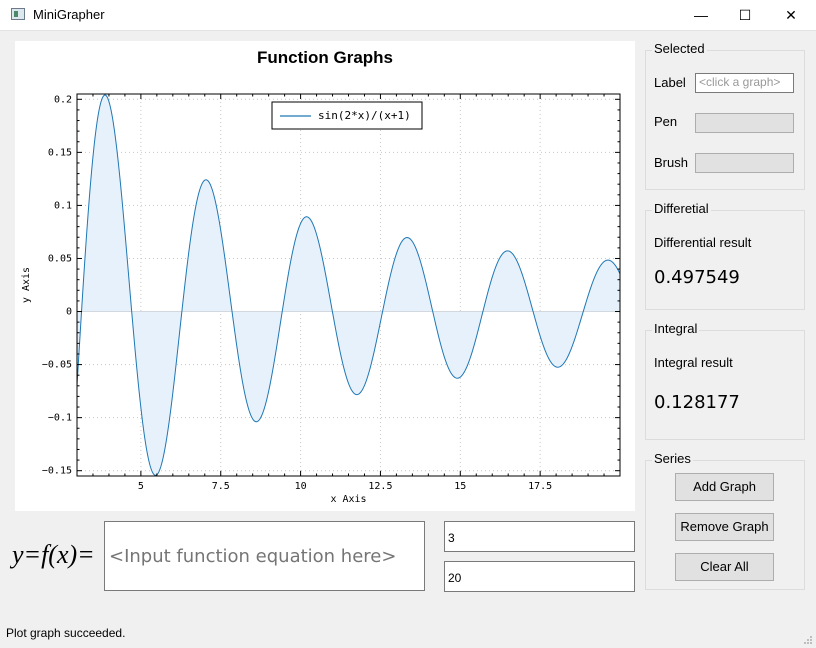  I want to click on integral-group: Integral Integral result 0.128177, so click(725, 380).